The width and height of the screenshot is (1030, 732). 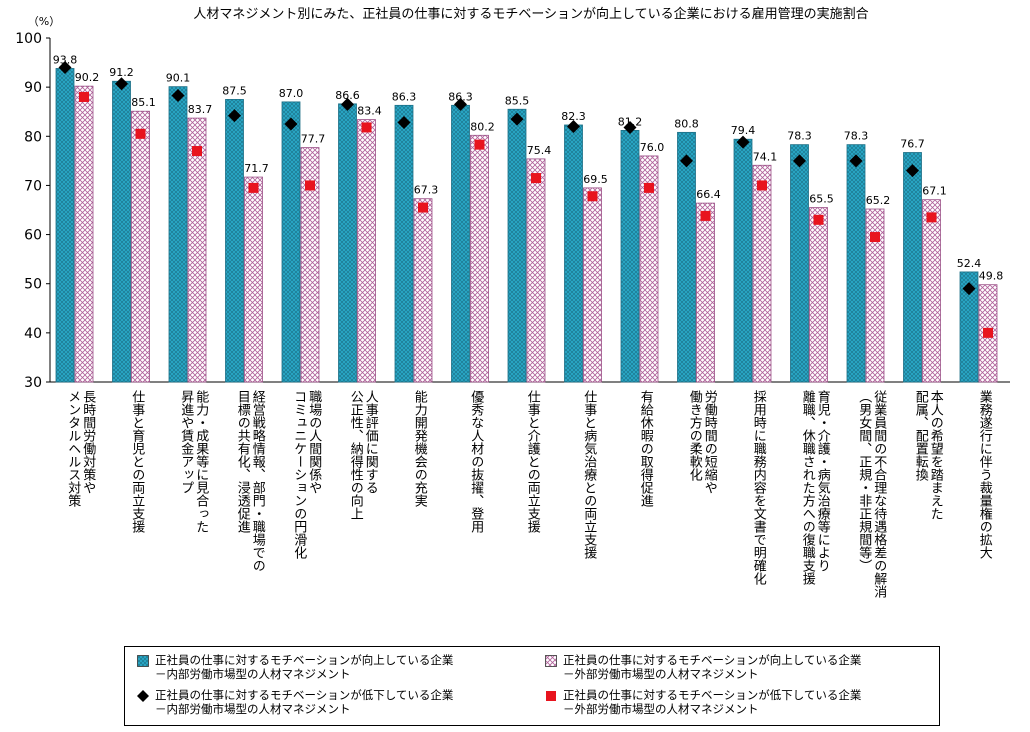 I want to click on value-label: 90.1, so click(x=178, y=78).